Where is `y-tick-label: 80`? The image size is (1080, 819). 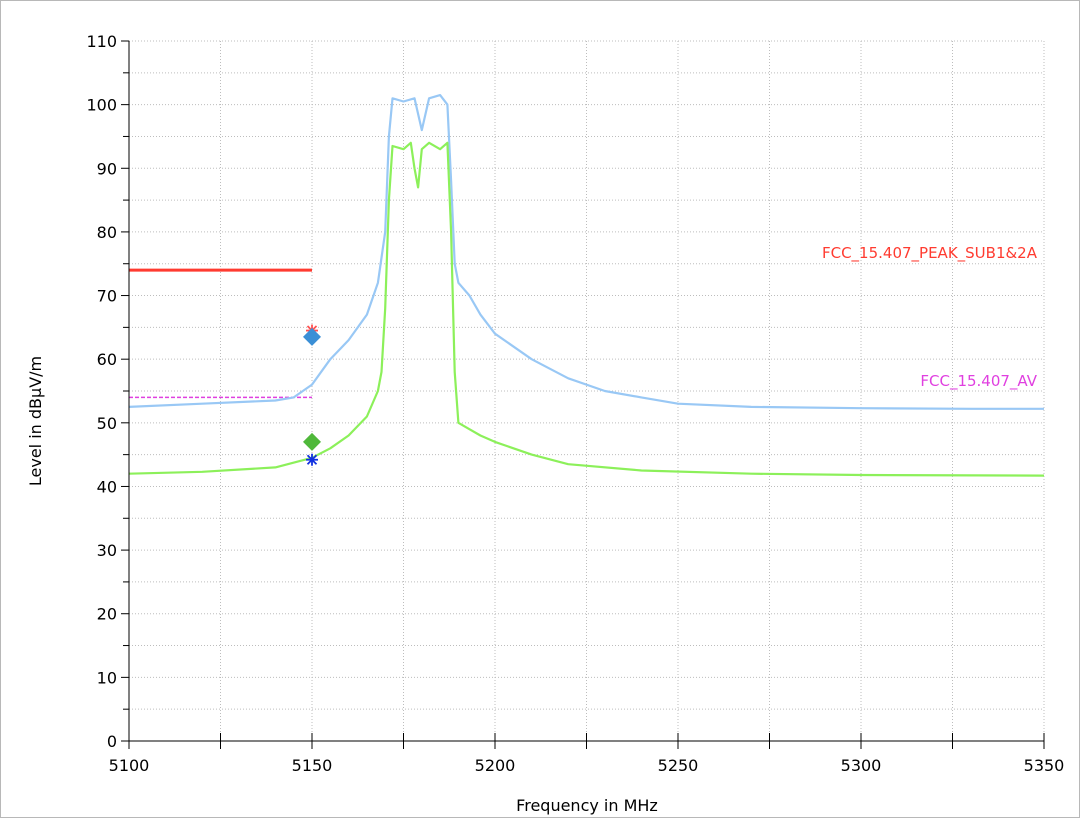 y-tick-label: 80 is located at coordinates (107, 232).